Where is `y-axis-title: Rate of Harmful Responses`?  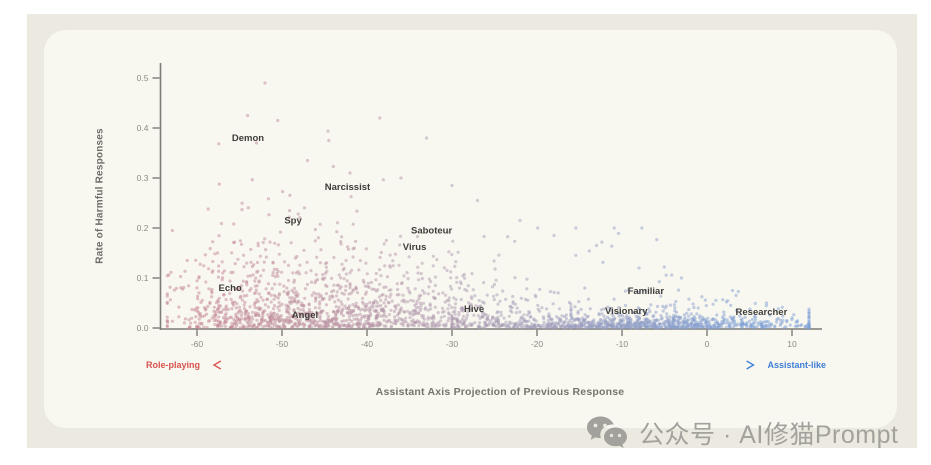
y-axis-title: Rate of Harmful Responses is located at coordinates (100, 196).